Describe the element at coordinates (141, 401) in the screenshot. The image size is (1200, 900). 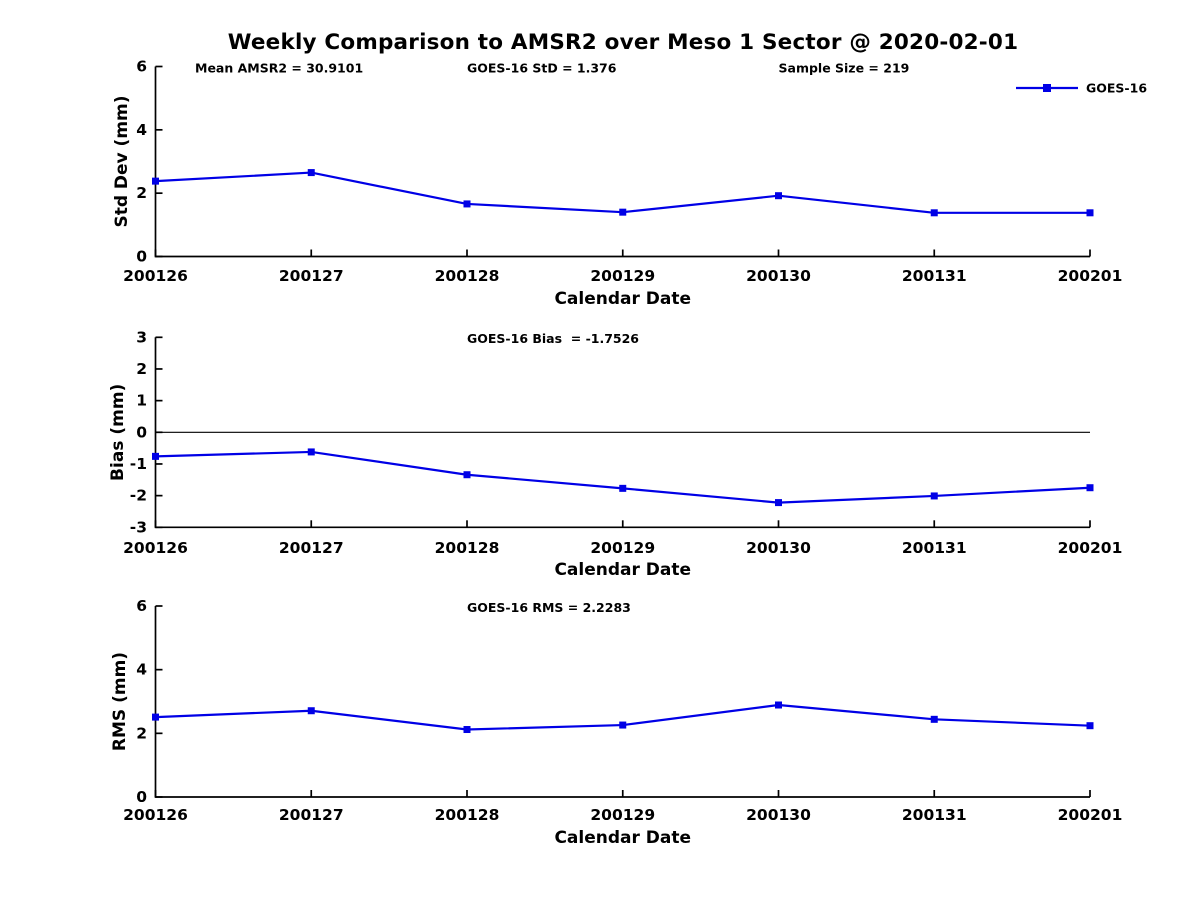
I see `y-tick-label: 1` at that location.